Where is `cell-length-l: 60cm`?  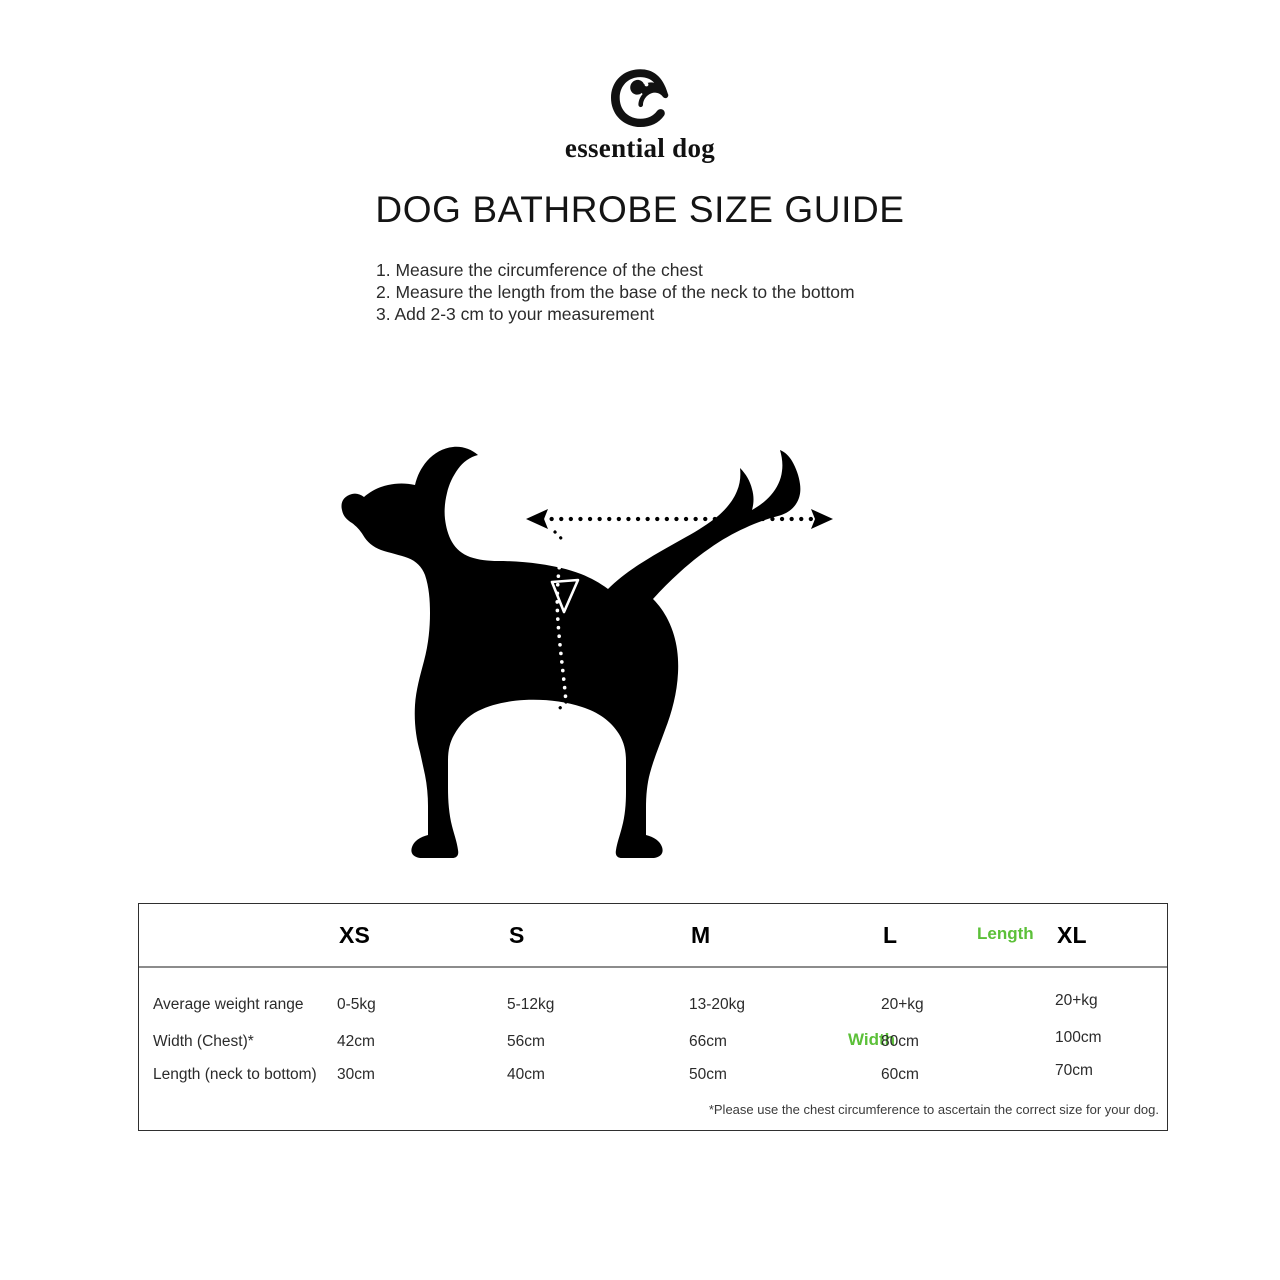 cell-length-l: 60cm is located at coordinates (900, 1074).